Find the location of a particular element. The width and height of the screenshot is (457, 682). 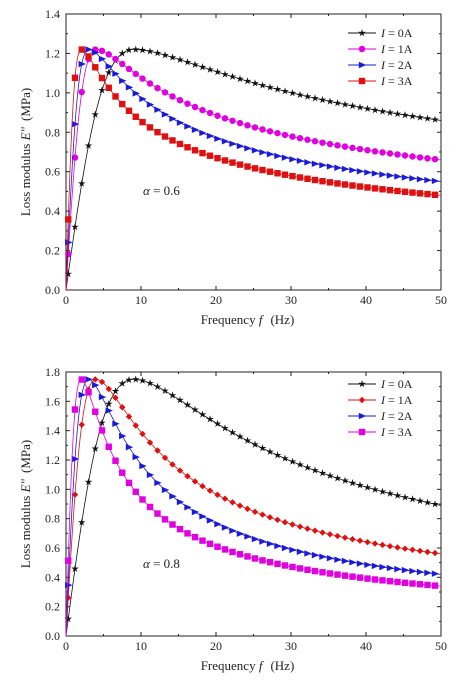

legend-label: I = 2A is located at coordinates (396, 65).